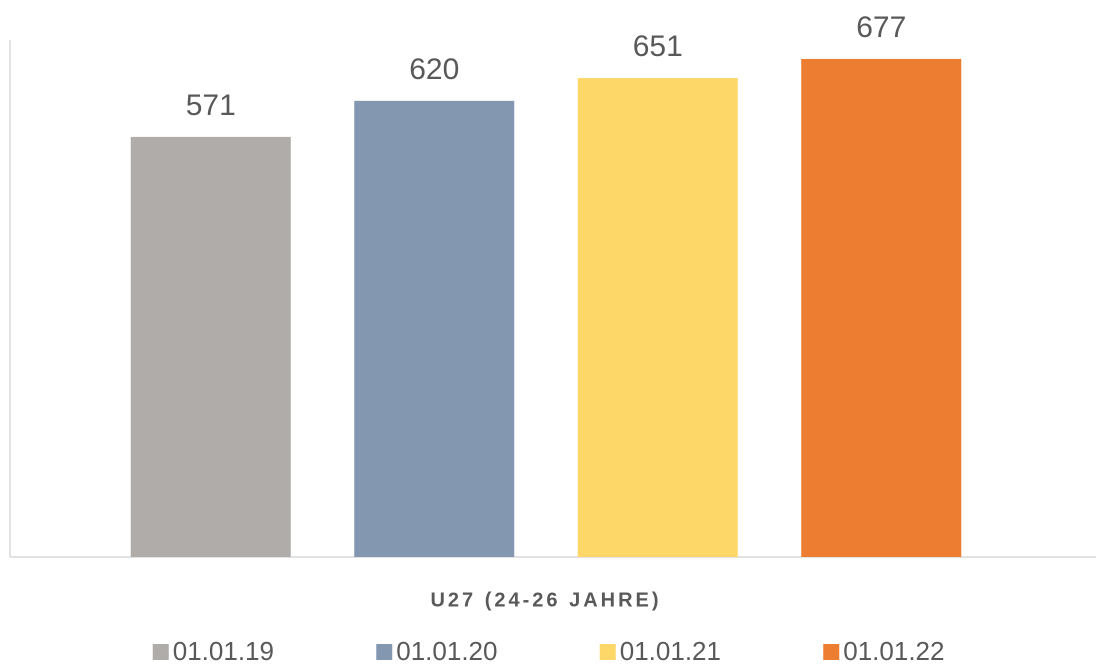 The width and height of the screenshot is (1096, 668). Describe the element at coordinates (446, 651) in the screenshot. I see `legend-label: 01.01.20` at that location.